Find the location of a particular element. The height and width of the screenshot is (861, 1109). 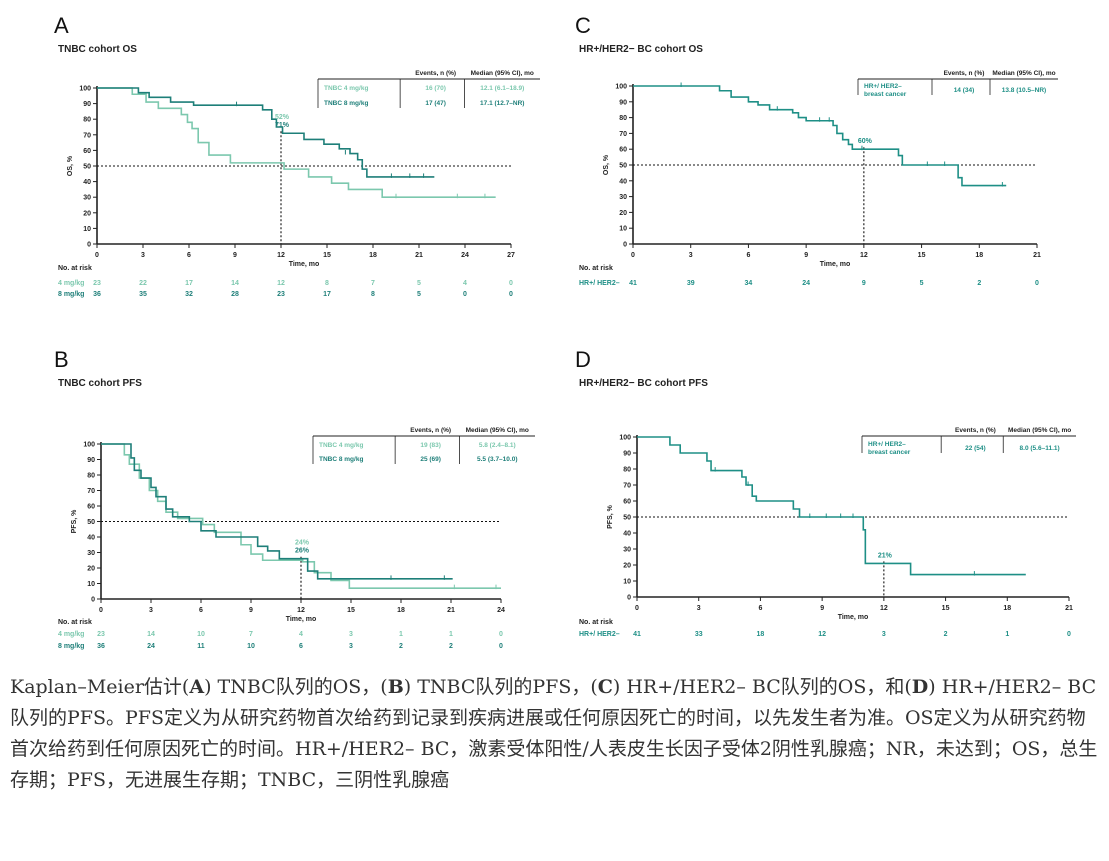

risk-value: 24 is located at coordinates (806, 283).